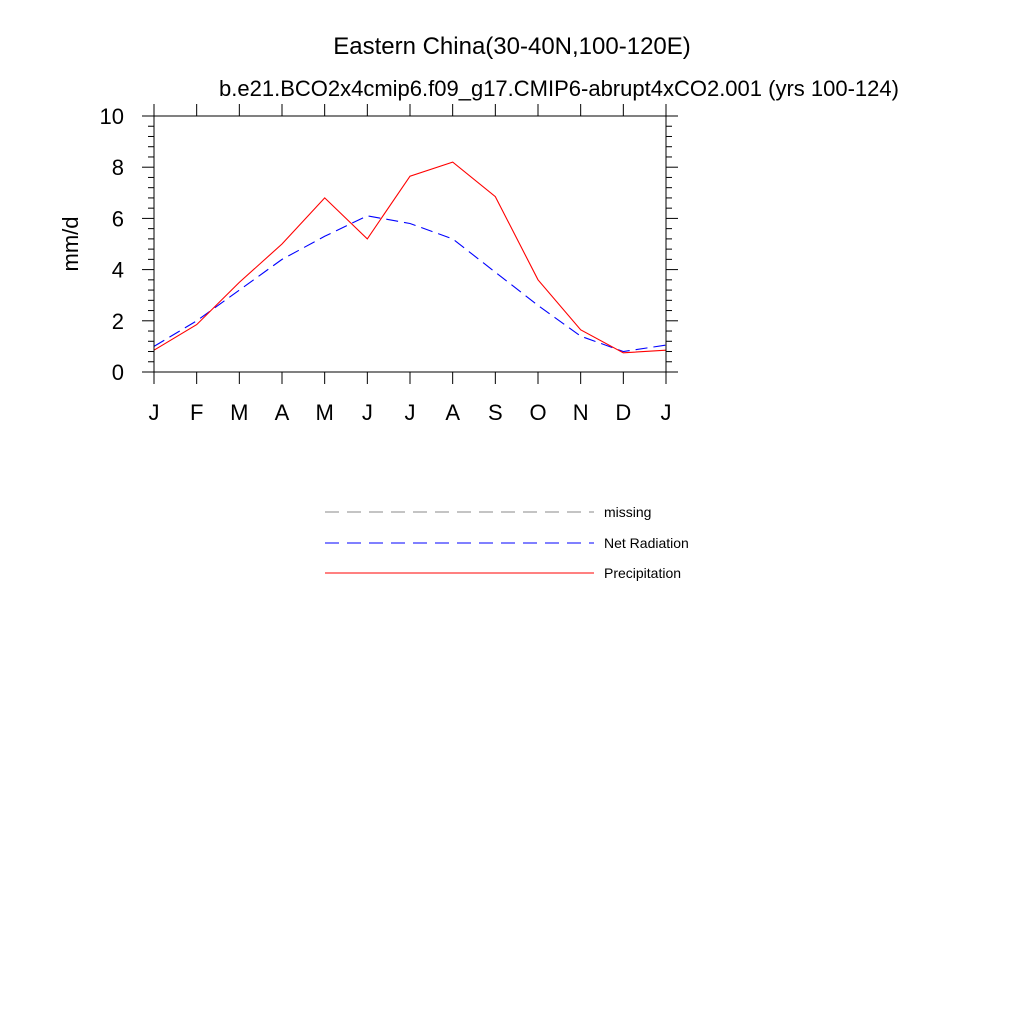 The image size is (1024, 1029). What do you see at coordinates (623, 412) in the screenshot?
I see `x-tick-label: D` at bounding box center [623, 412].